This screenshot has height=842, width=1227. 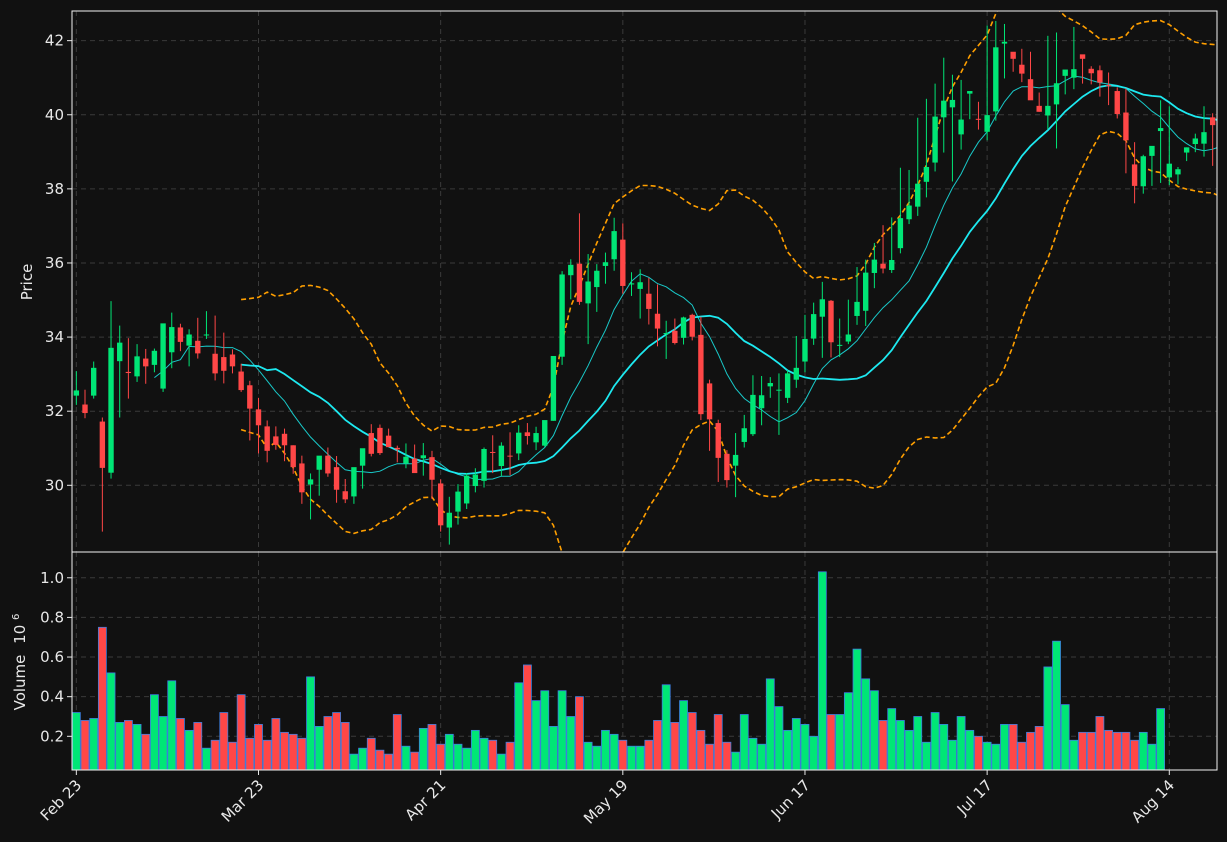 I want to click on price-tick-label: 34, so click(x=54, y=337).